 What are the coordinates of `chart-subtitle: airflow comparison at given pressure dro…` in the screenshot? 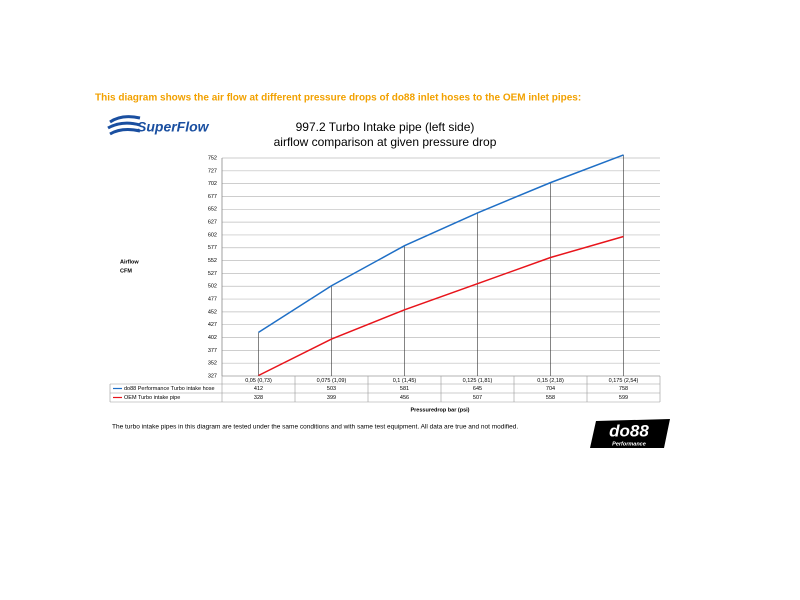 It's located at (385, 142).